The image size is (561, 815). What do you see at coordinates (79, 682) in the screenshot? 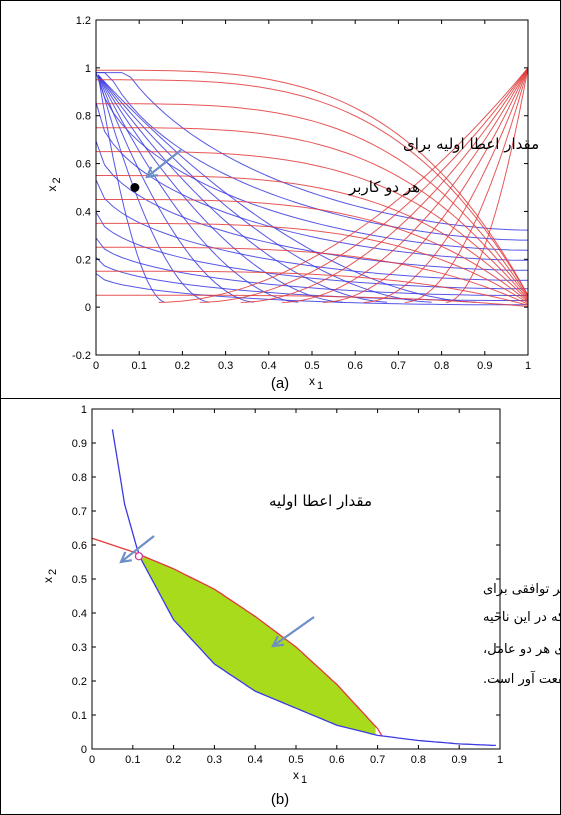
I see `b-ytick-label: 0.2` at bounding box center [79, 682].